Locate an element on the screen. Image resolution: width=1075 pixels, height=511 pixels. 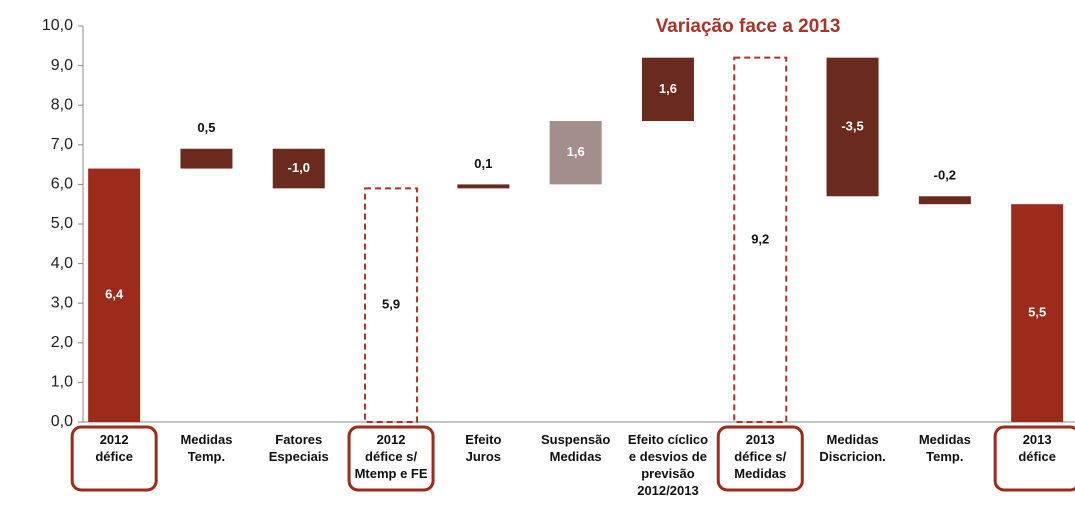
x-tick-label-line: previsão is located at coordinates (668, 473).